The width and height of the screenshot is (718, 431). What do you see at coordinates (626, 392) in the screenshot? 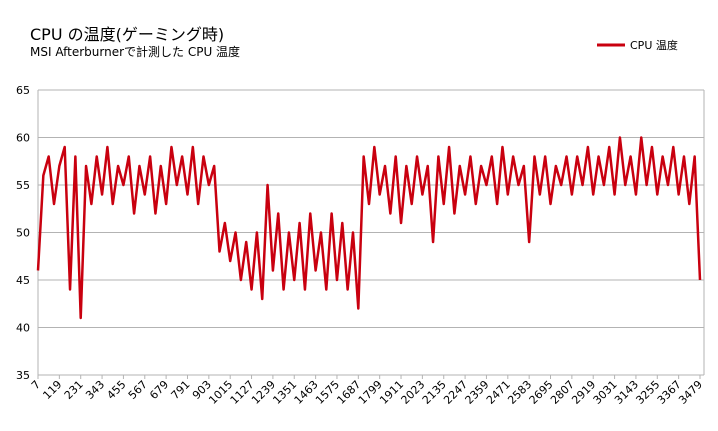
I see `x-tick-label: 3143` at bounding box center [626, 392].